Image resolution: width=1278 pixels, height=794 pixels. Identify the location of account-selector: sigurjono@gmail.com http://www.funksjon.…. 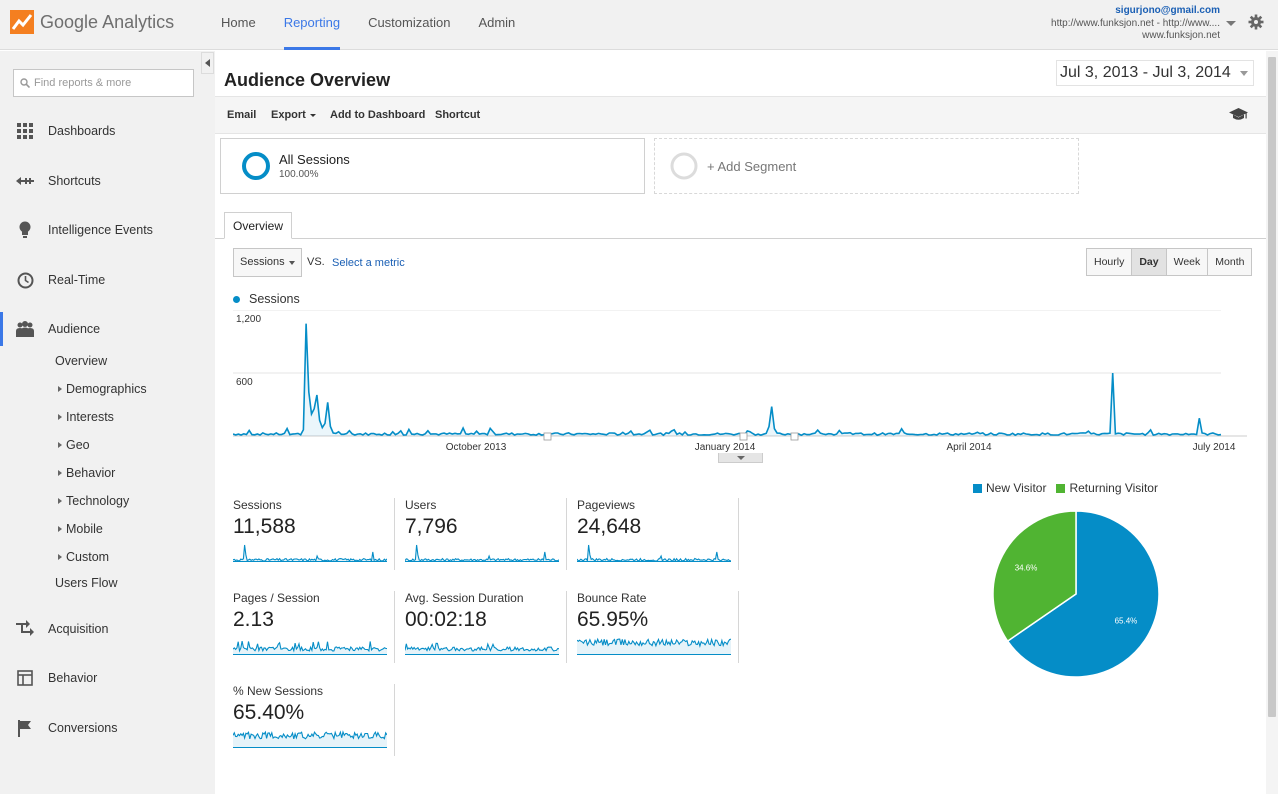
(1143, 24).